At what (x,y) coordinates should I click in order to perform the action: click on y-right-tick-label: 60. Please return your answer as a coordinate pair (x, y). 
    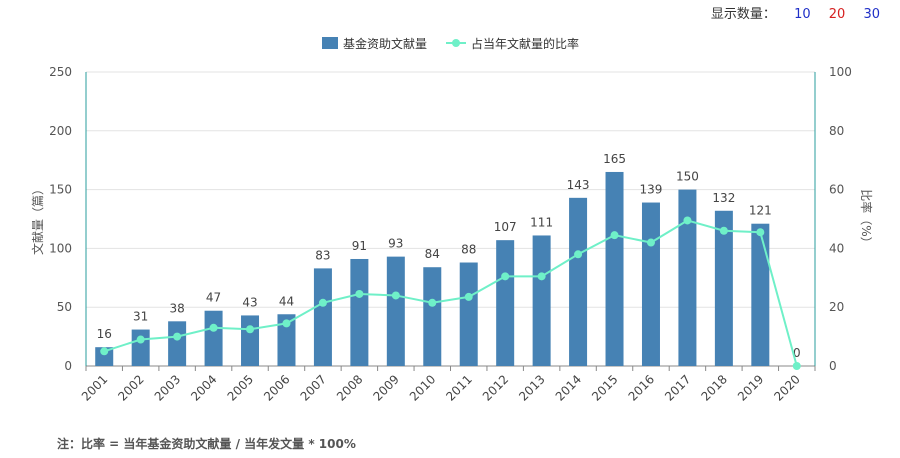
    Looking at the image, I should click on (836, 190).